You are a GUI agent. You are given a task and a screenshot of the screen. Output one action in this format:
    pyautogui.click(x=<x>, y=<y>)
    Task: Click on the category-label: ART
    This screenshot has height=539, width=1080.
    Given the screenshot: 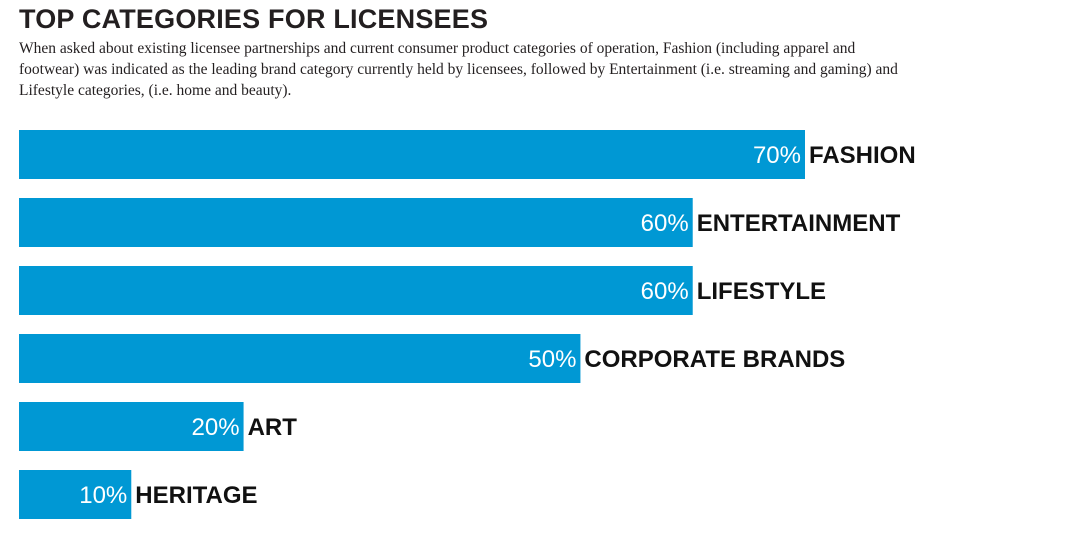 What is the action you would take?
    pyautogui.click(x=273, y=427)
    